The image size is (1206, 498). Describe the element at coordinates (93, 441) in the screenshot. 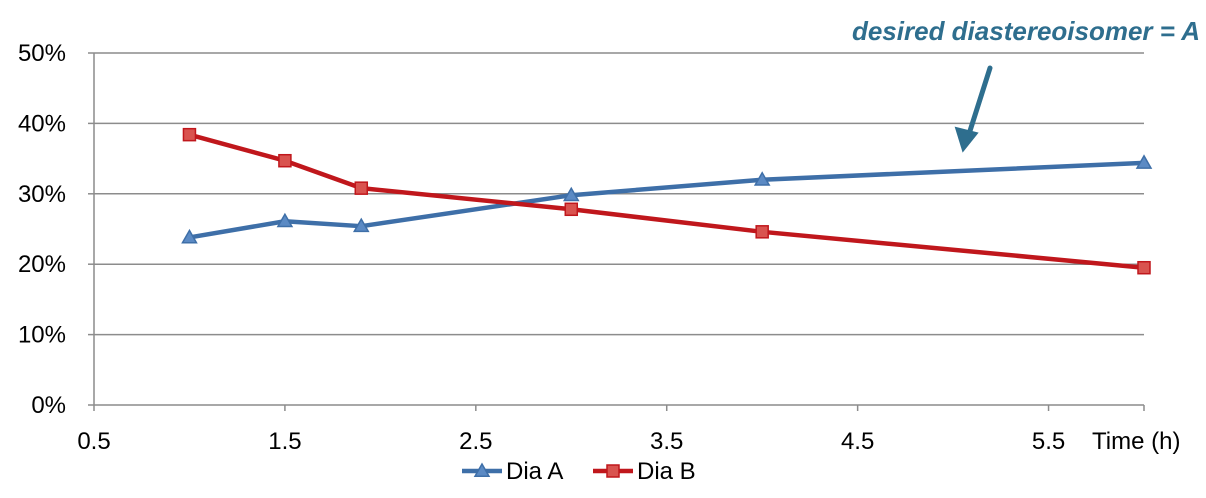

I see `x-tick-label: 0.5` at that location.